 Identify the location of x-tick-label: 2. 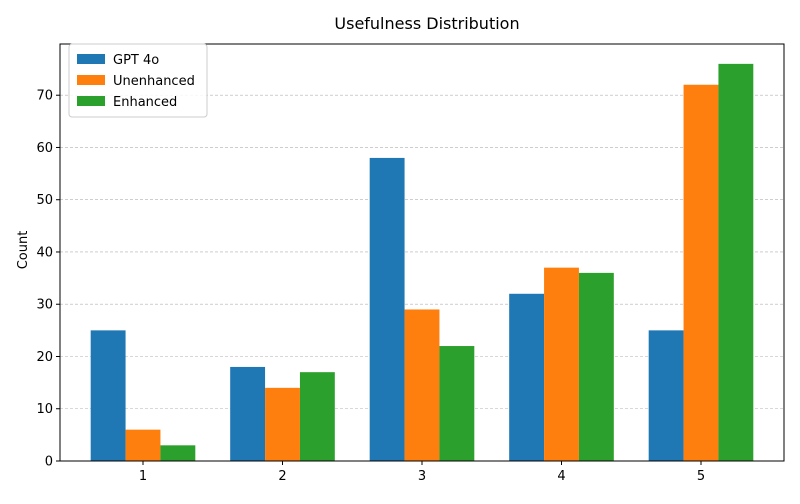
(282, 476).